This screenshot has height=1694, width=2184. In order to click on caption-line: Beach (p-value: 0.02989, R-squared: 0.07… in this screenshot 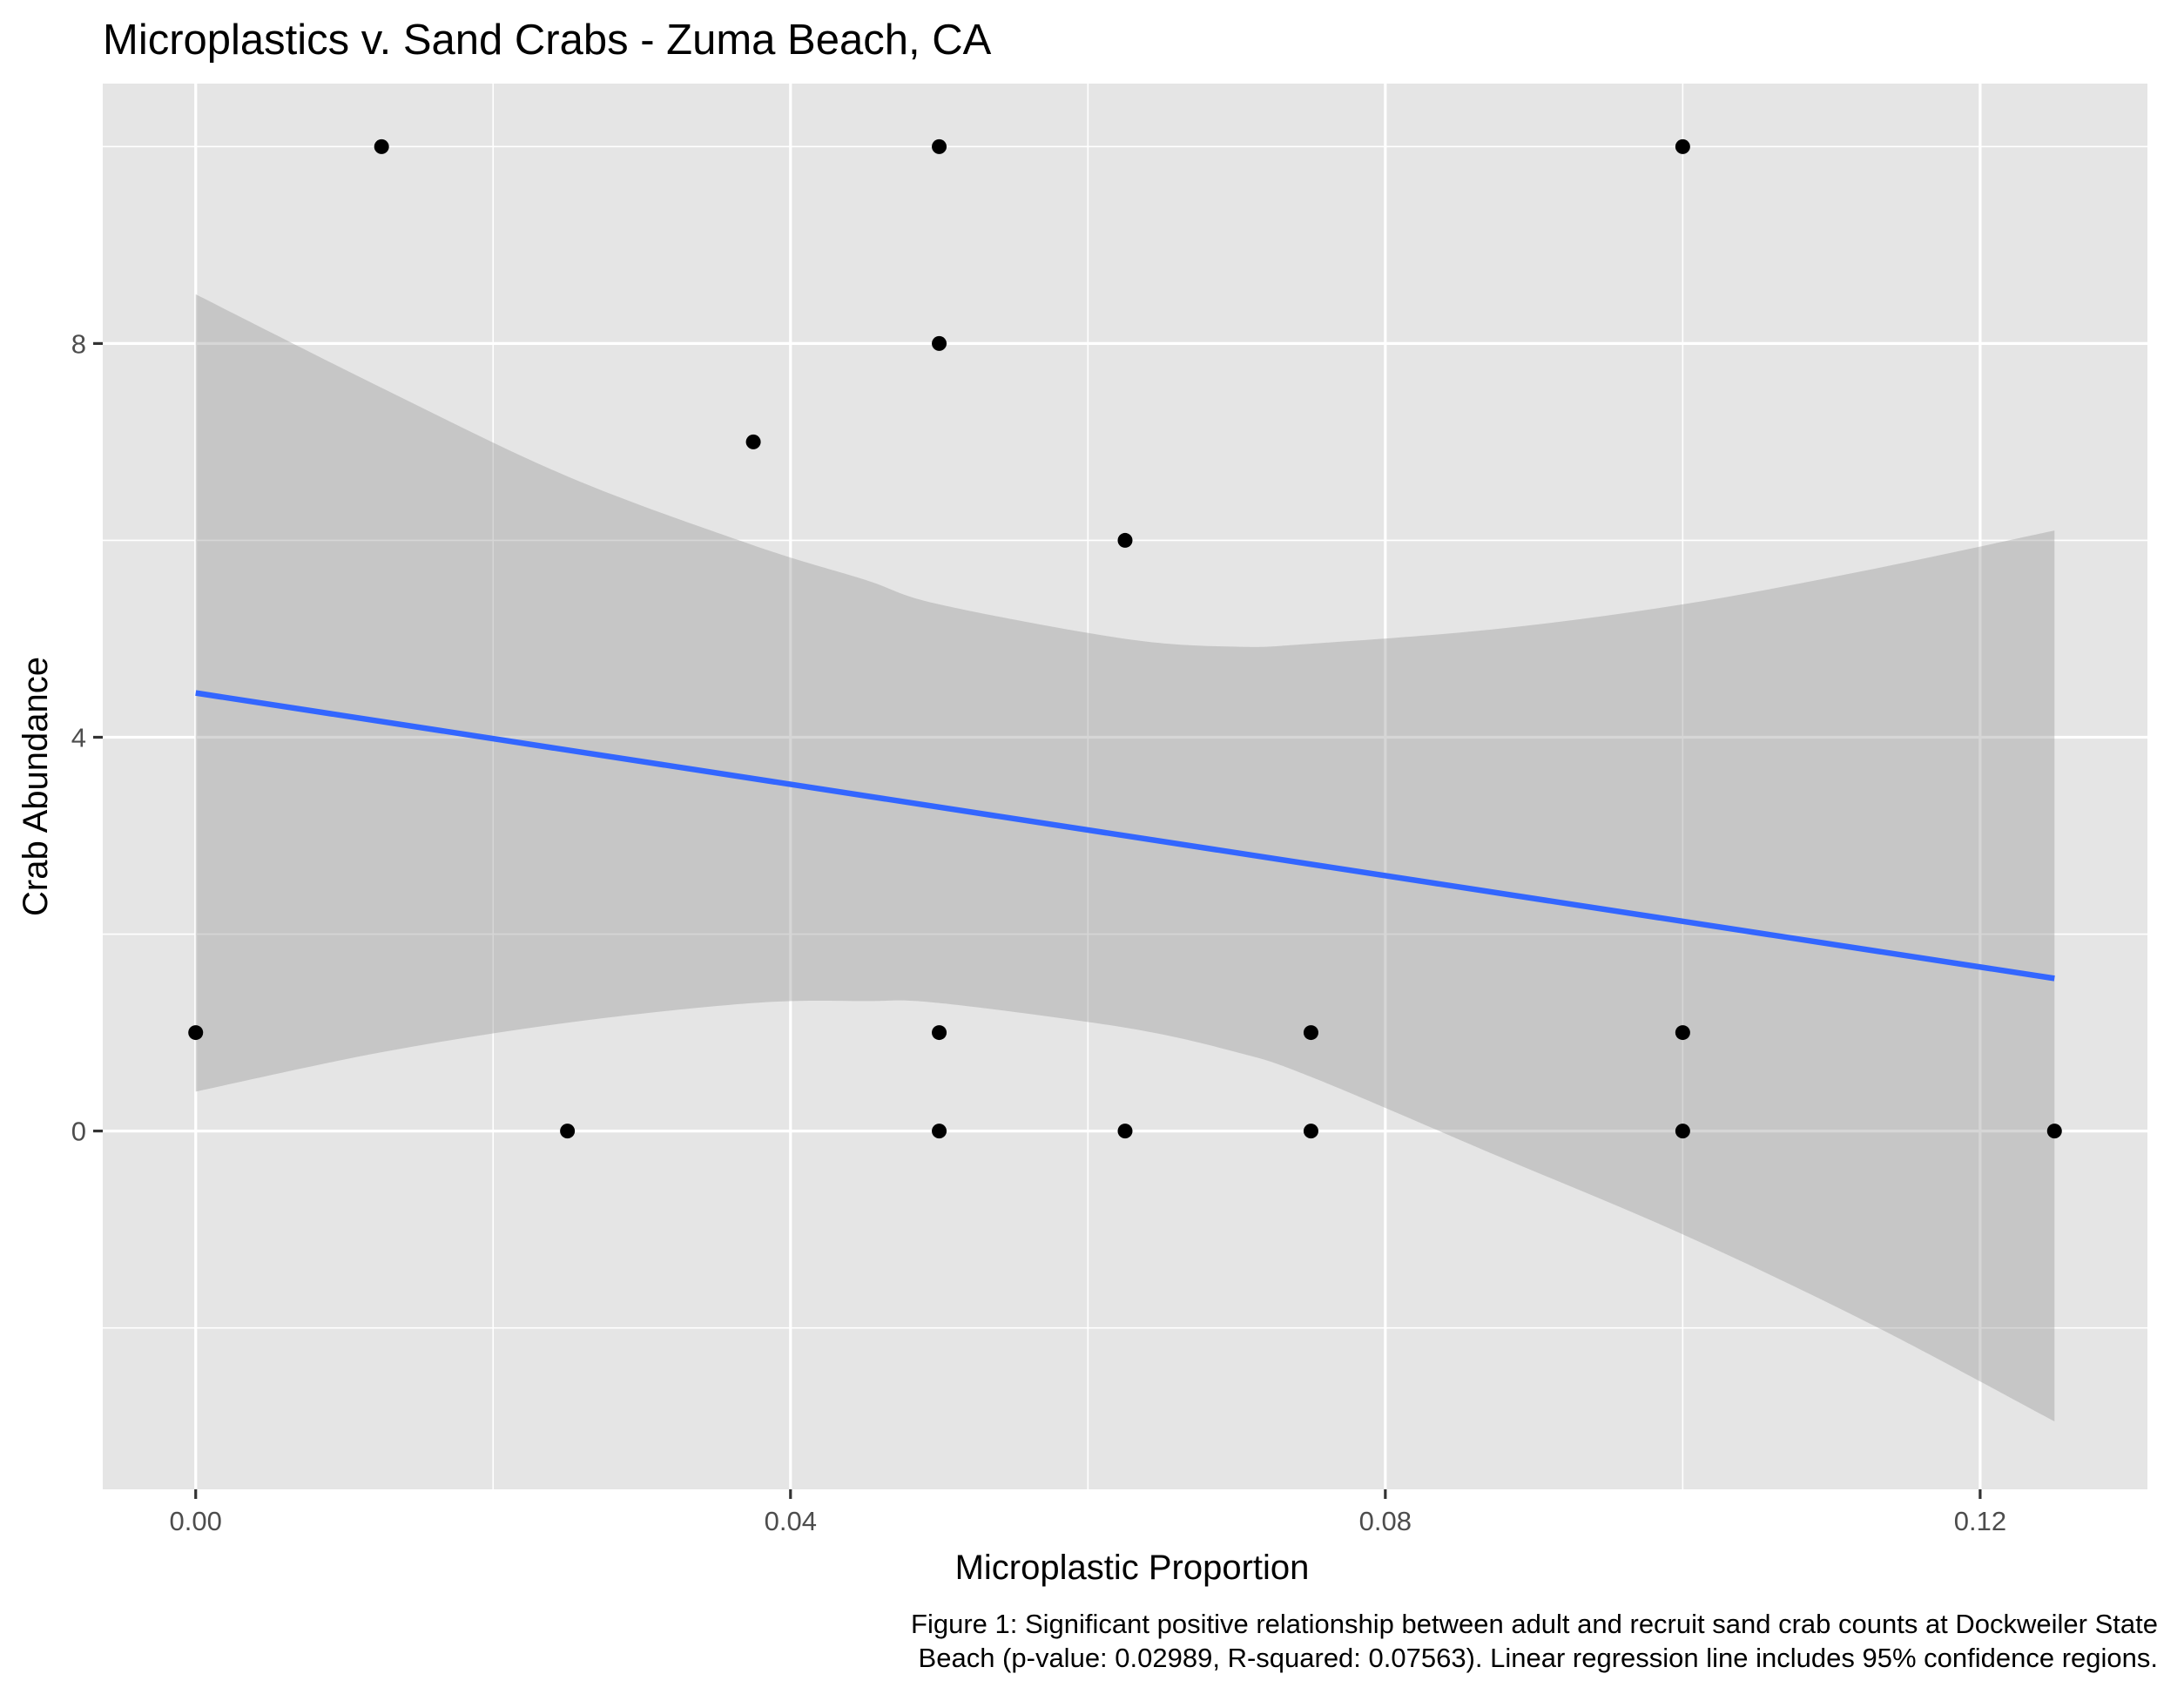, I will do `click(1538, 1658)`.